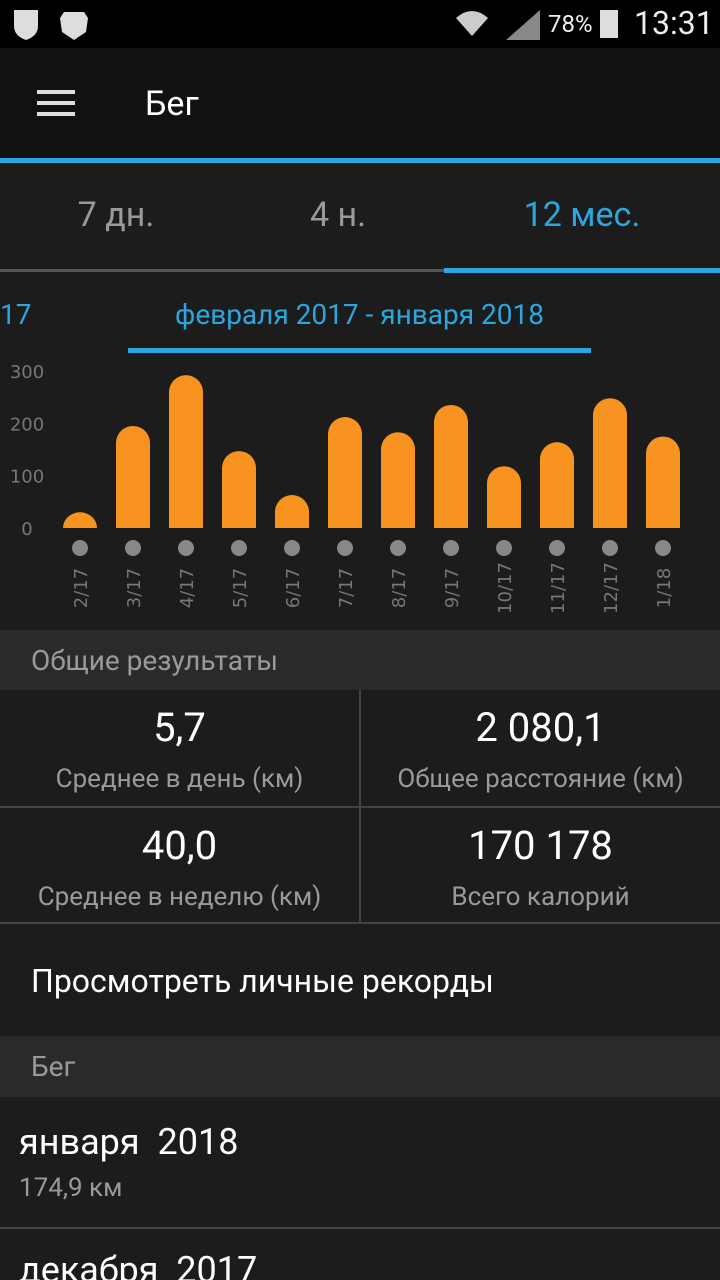 The width and height of the screenshot is (720, 1280). Describe the element at coordinates (16, 314) in the screenshot. I see `previous-period: 17` at that location.